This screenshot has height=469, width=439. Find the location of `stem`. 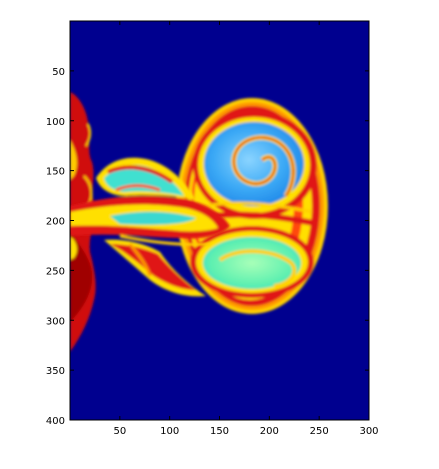

stem is located at coordinates (150, 227).